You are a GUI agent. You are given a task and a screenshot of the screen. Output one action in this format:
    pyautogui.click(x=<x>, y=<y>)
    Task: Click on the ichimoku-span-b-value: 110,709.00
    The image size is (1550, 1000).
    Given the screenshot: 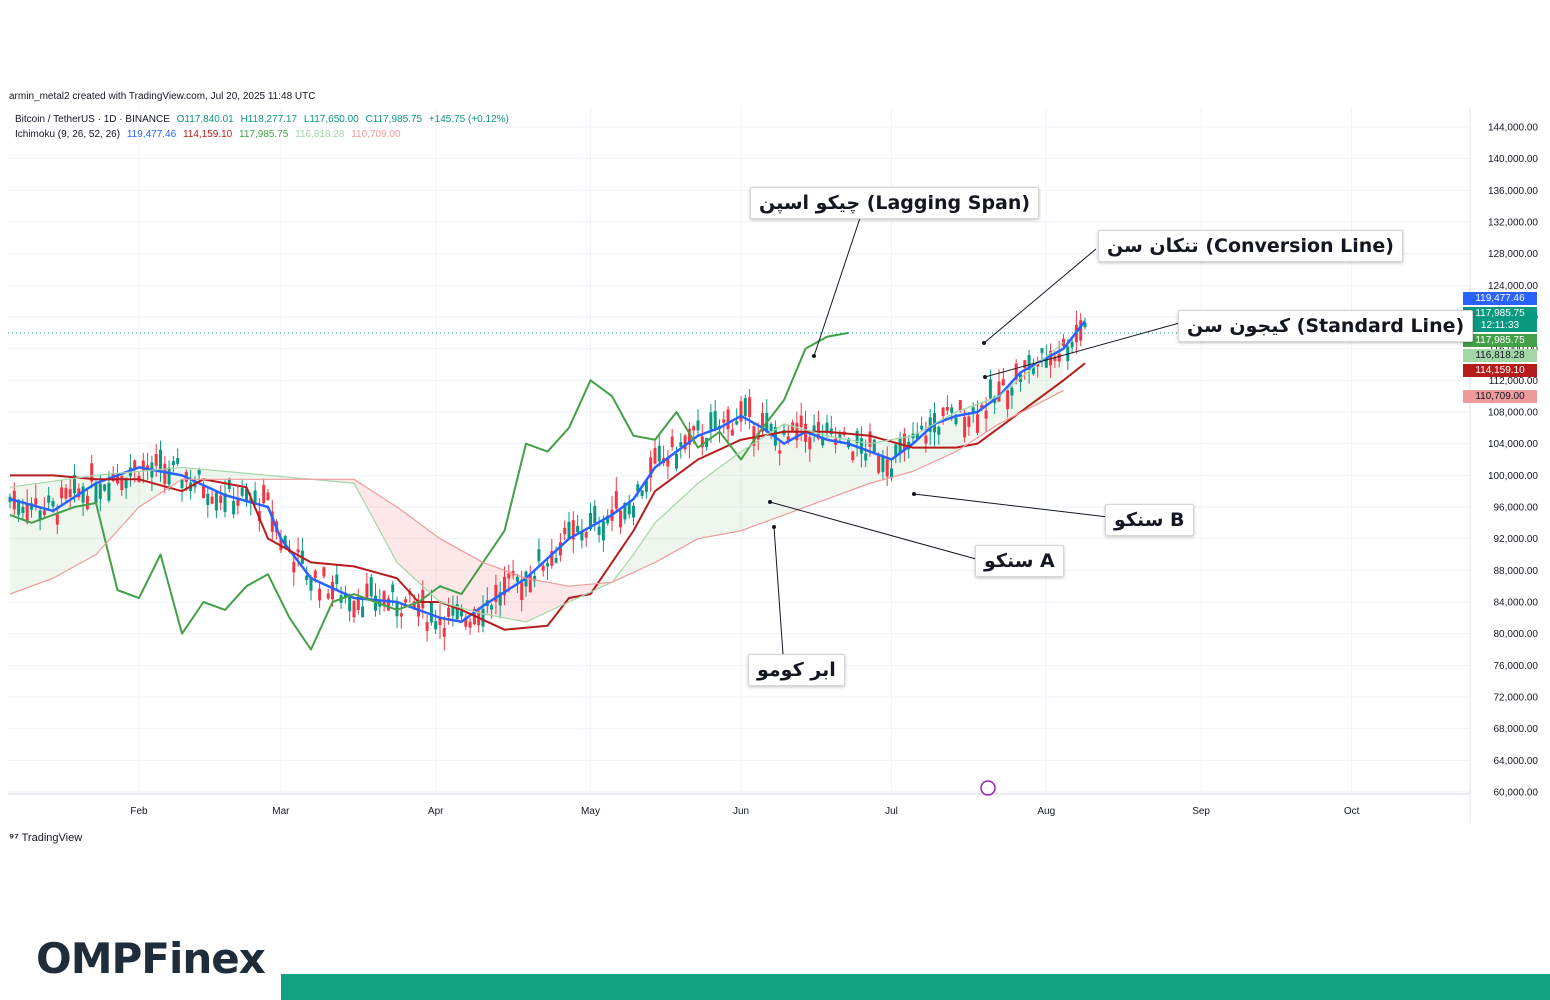 What is the action you would take?
    pyautogui.click(x=376, y=134)
    